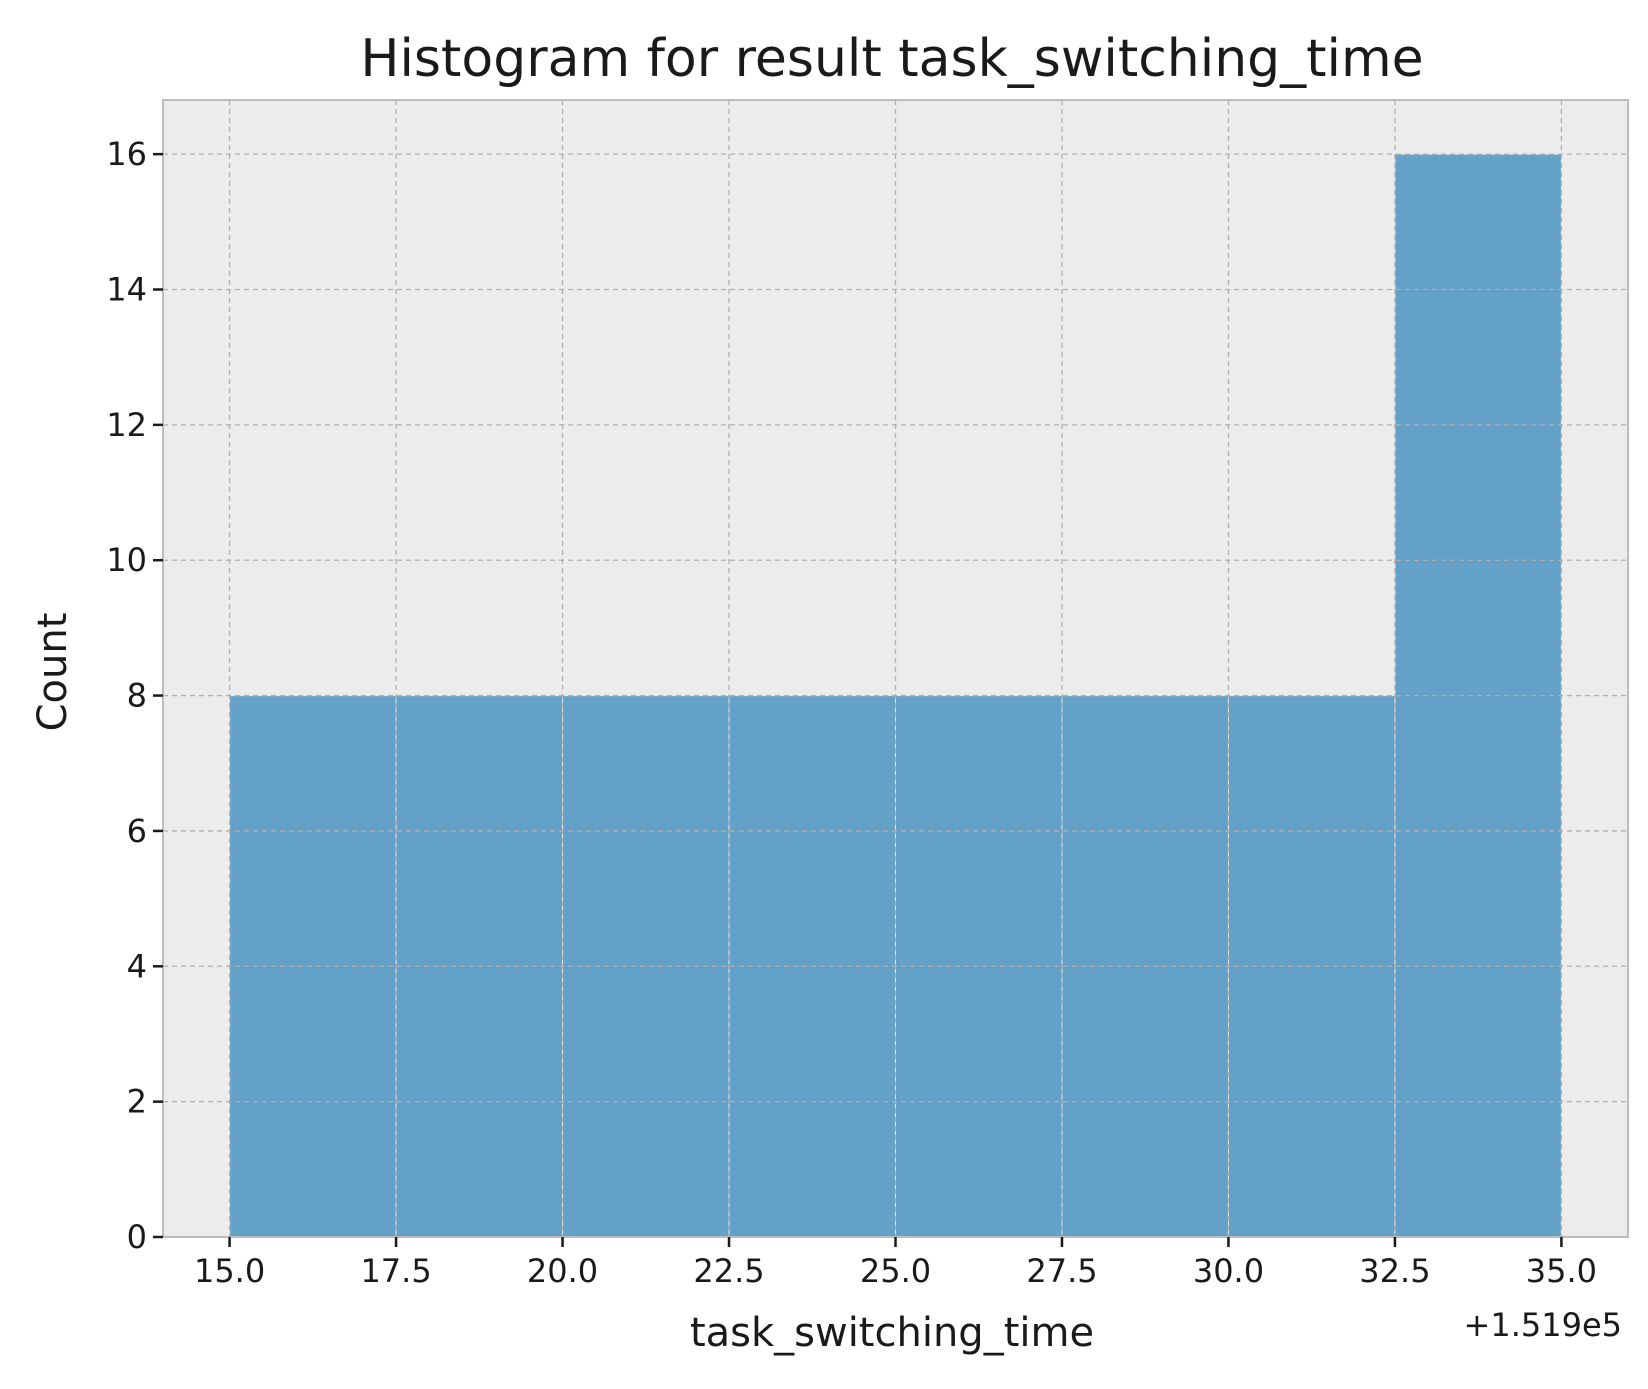 Image resolution: width=1648 pixels, height=1389 pixels. Describe the element at coordinates (126, 560) in the screenshot. I see `y-tick-label: 10` at that location.